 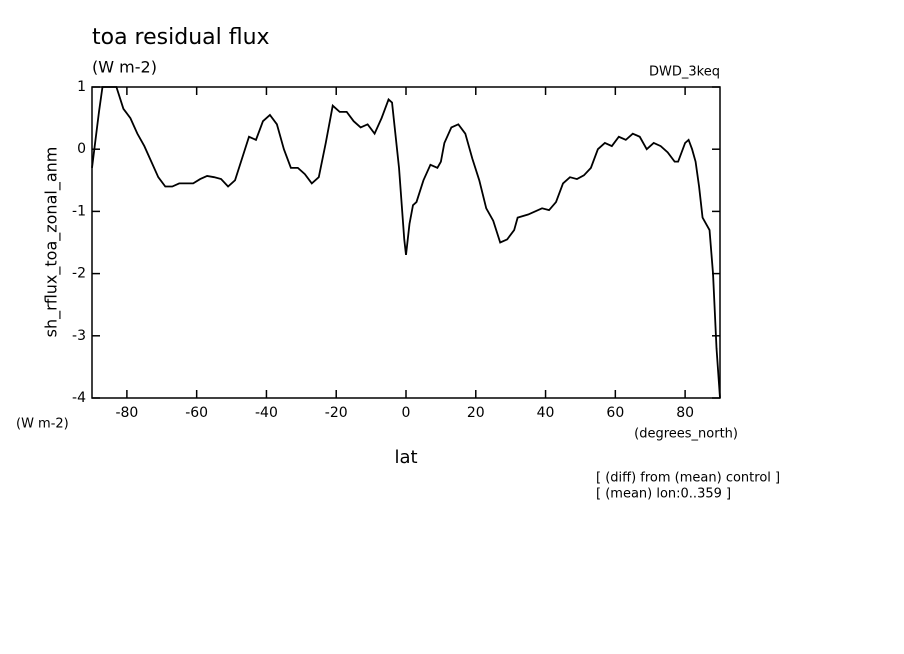 What do you see at coordinates (126, 413) in the screenshot?
I see `x-tick-label: -80` at bounding box center [126, 413].